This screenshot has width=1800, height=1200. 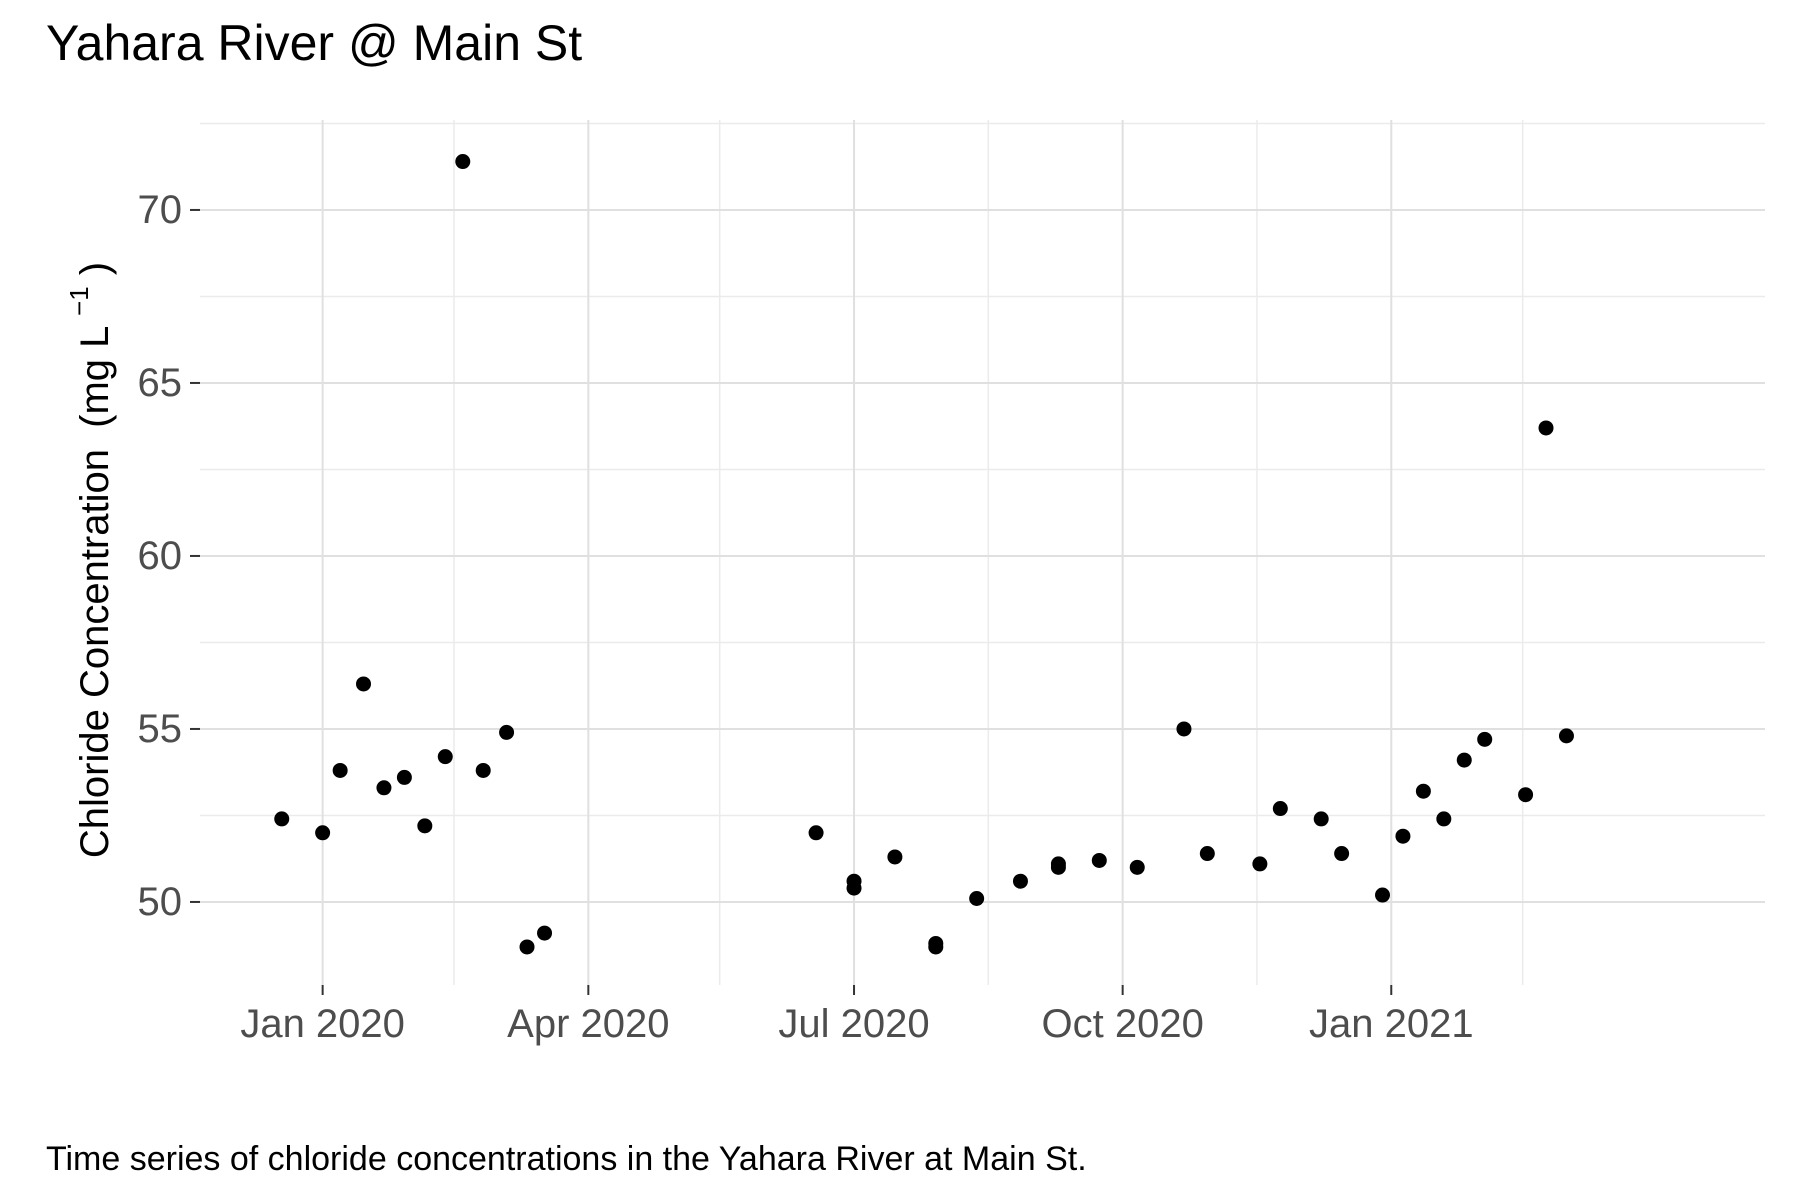 I want to click on y-tick-label: 55, so click(x=160, y=729).